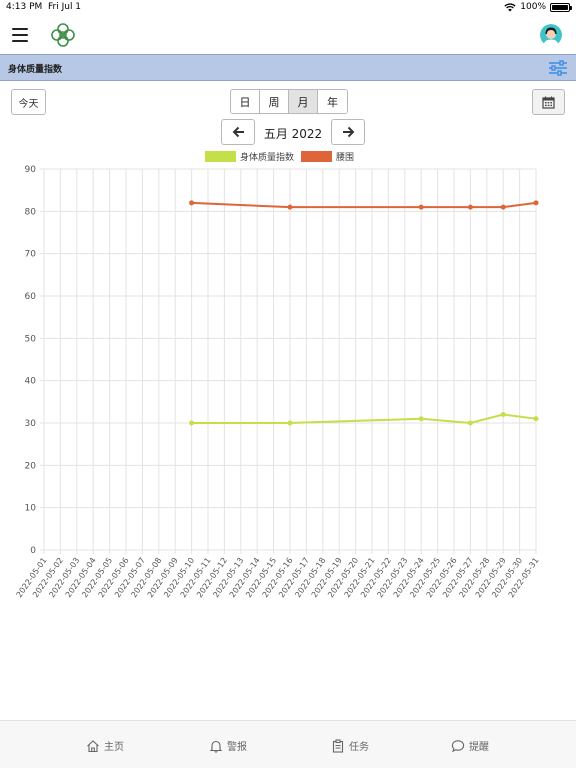  I want to click on today-button: 今天, so click(28, 102).